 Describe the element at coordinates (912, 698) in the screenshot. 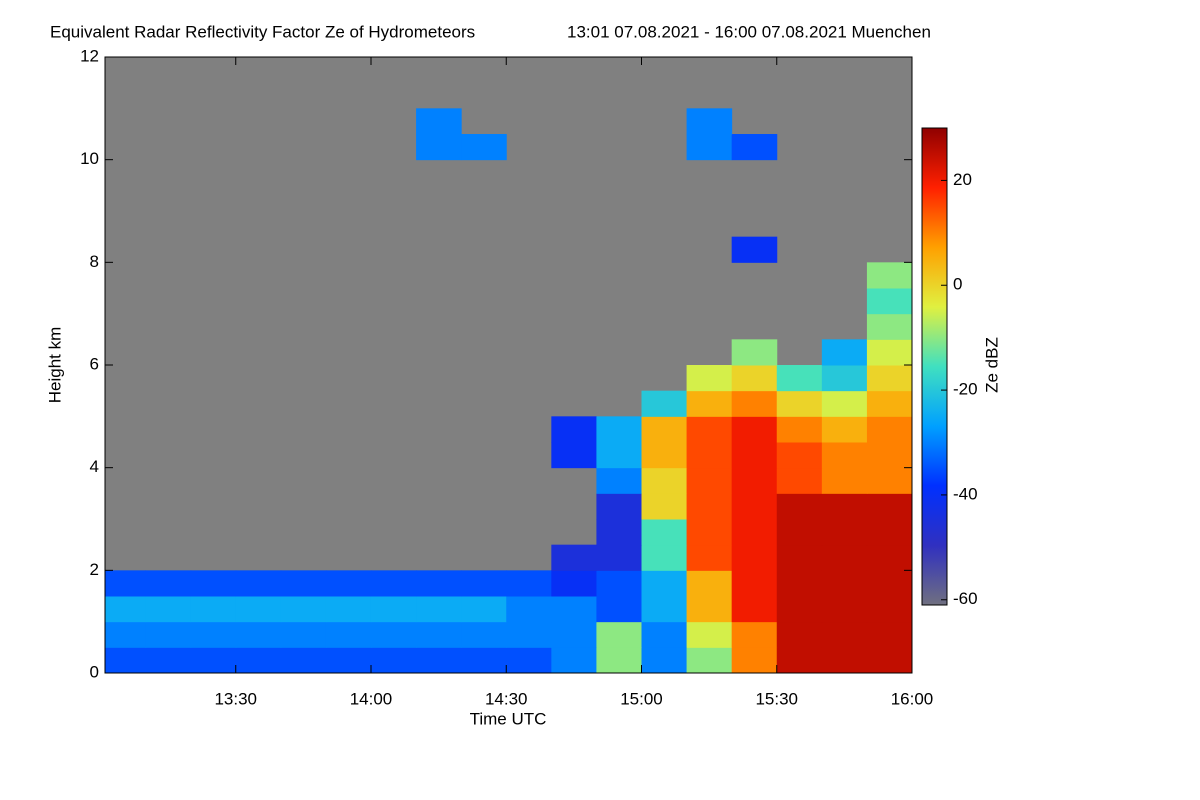

I see `x-tick-label: 16:00` at that location.